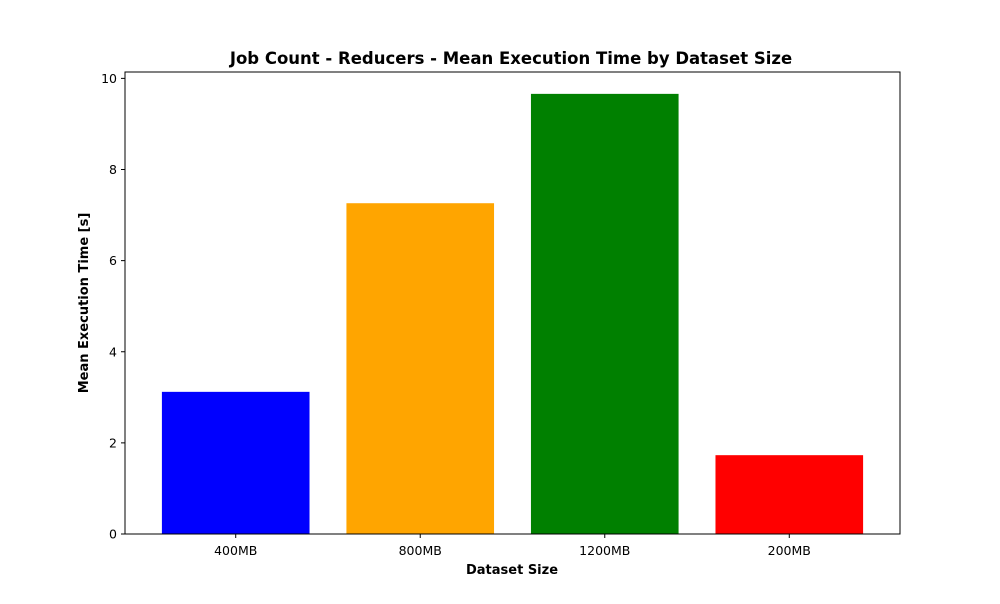  Describe the element at coordinates (113, 442) in the screenshot. I see `y-tick-label: 2` at that location.